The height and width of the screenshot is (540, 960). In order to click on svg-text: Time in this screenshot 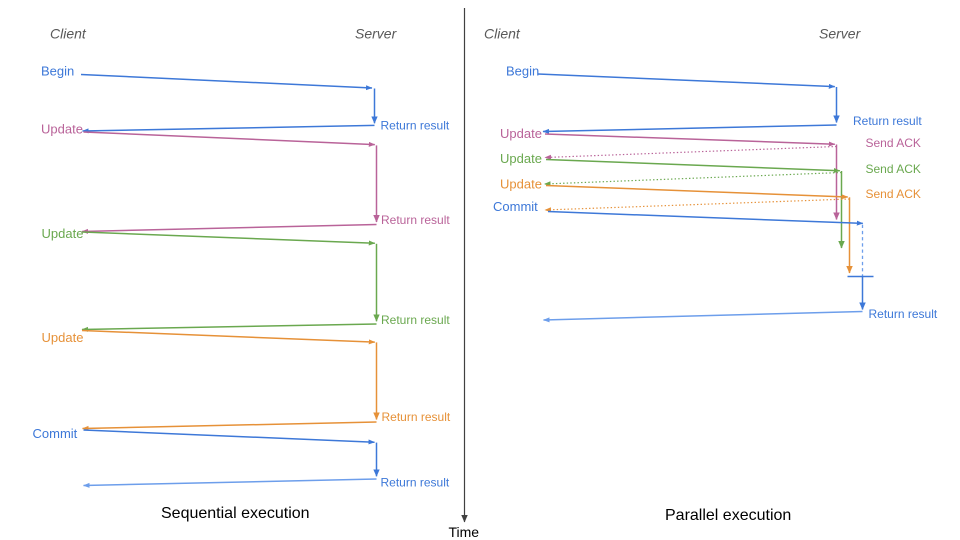, I will do `click(464, 532)`.